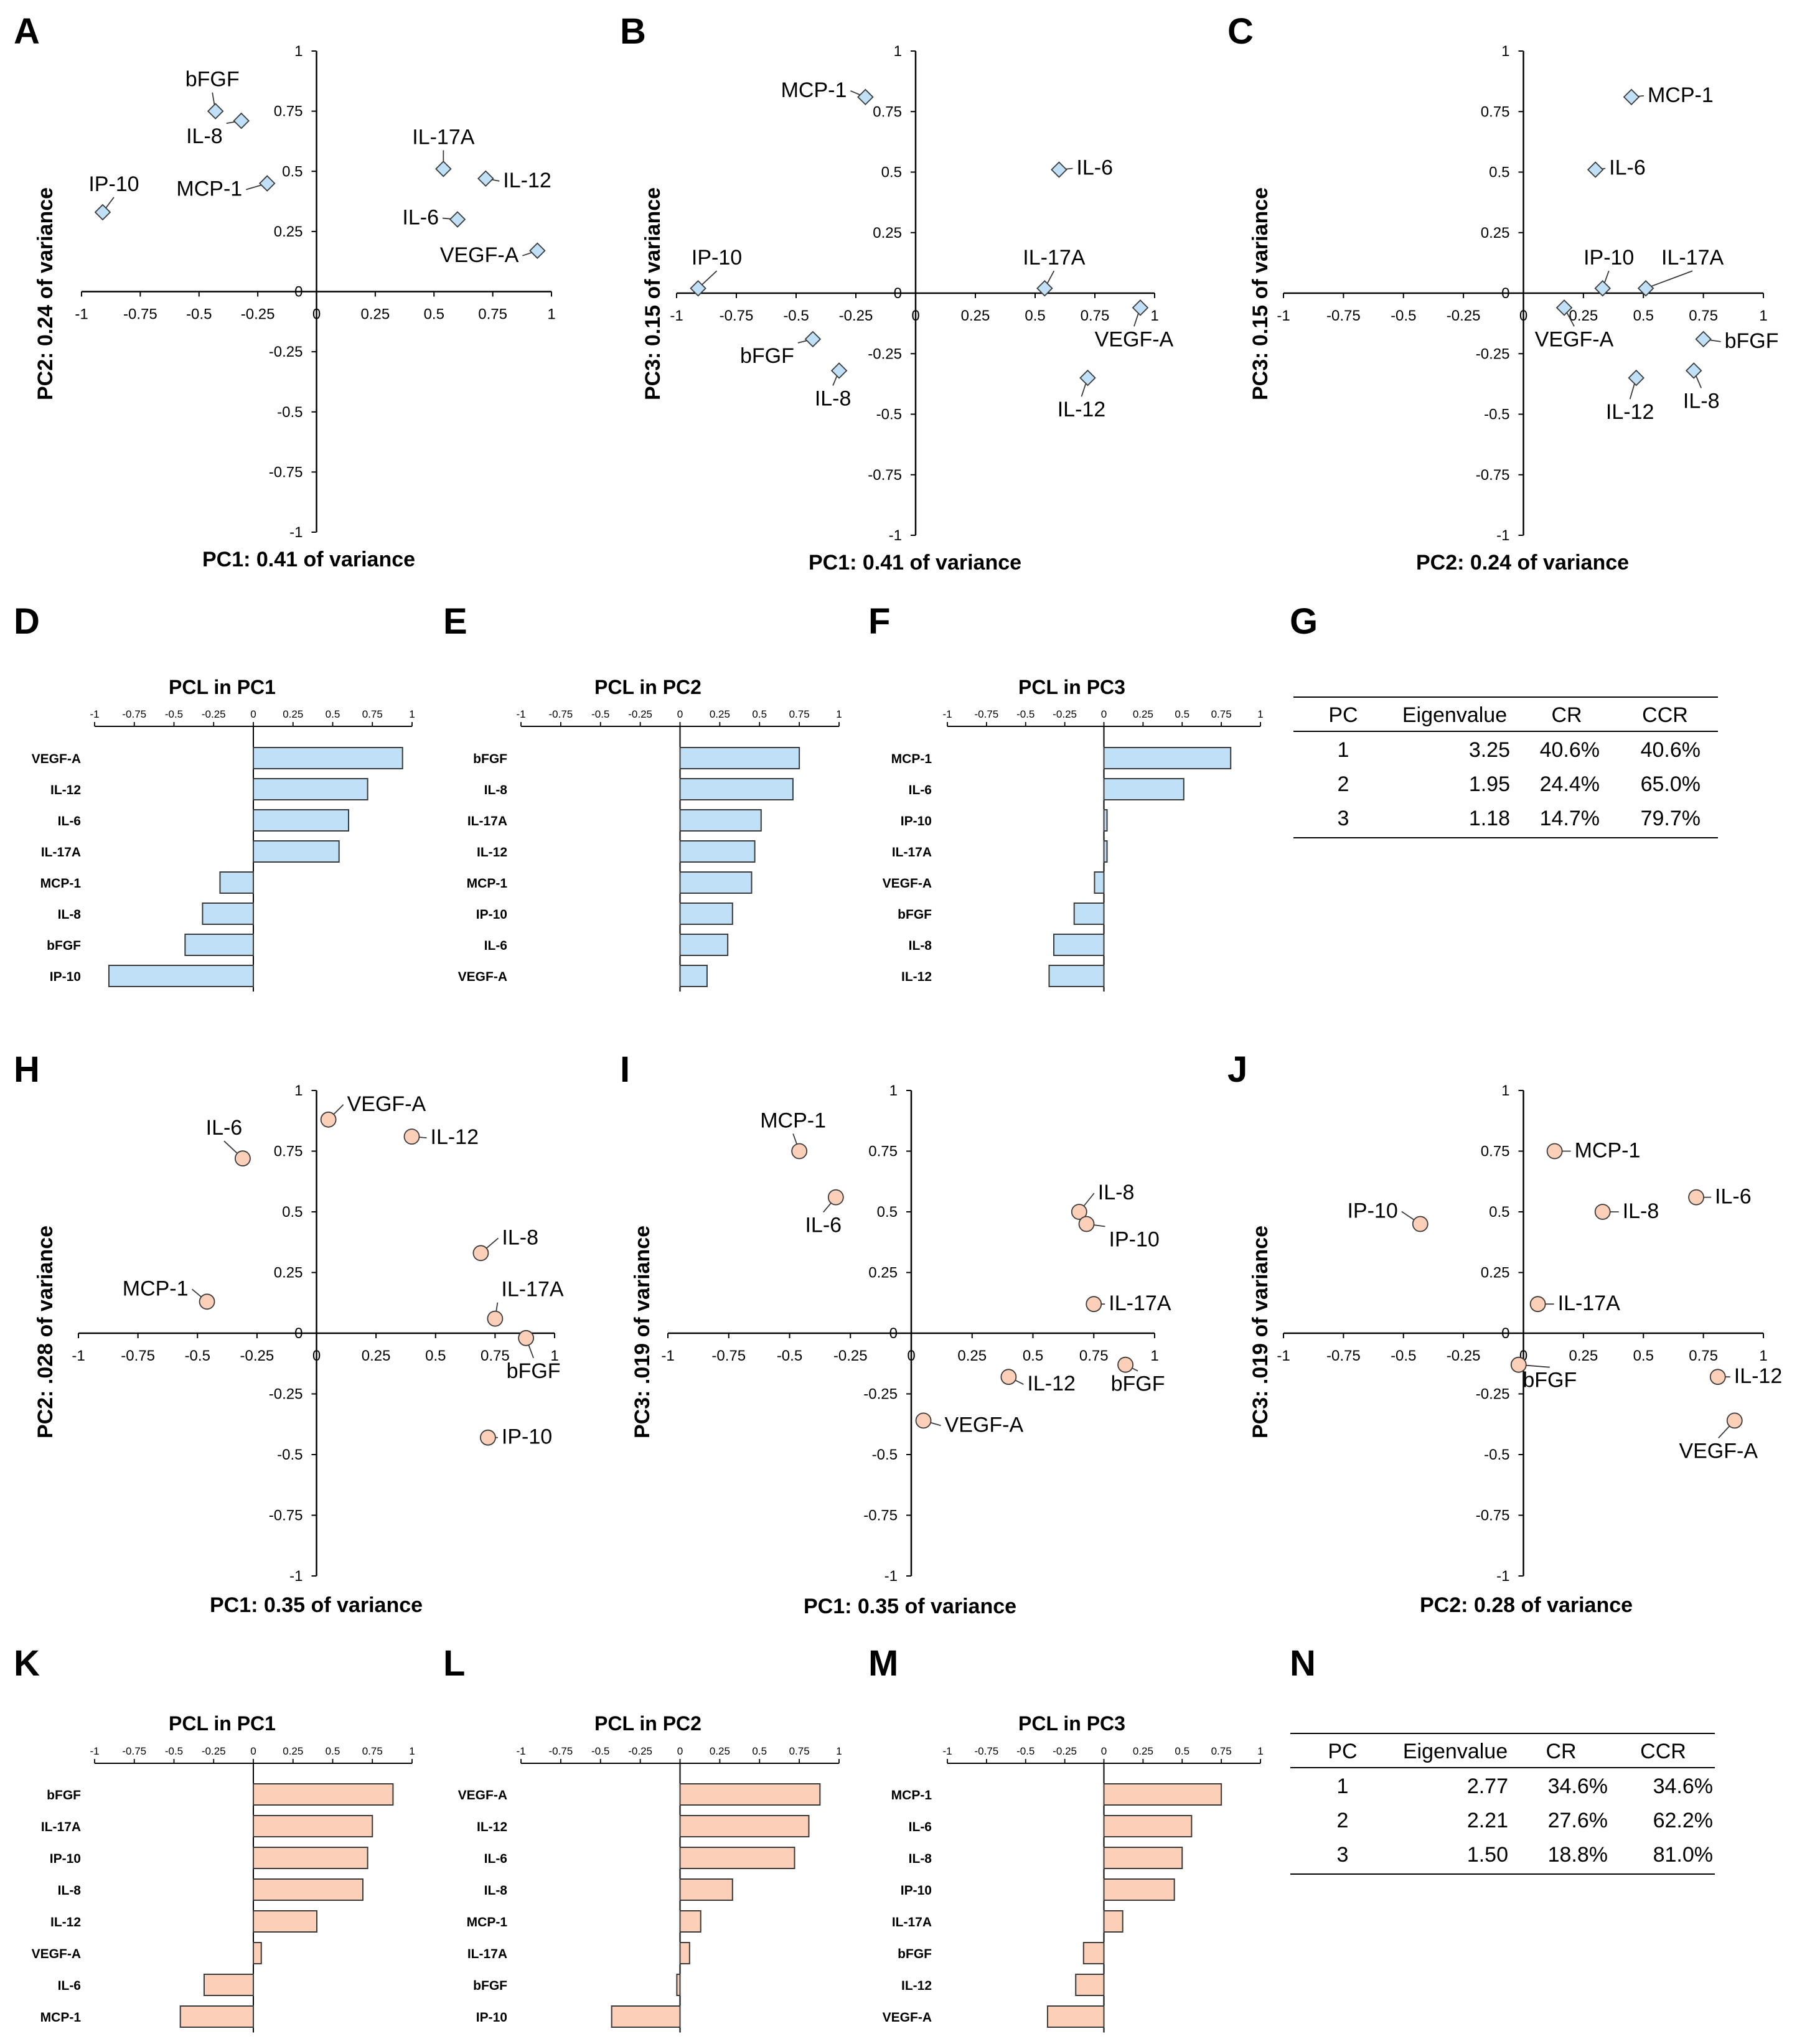  Describe the element at coordinates (222, 687) in the screenshot. I see `bar-chart-title: PCL in PC1` at that location.